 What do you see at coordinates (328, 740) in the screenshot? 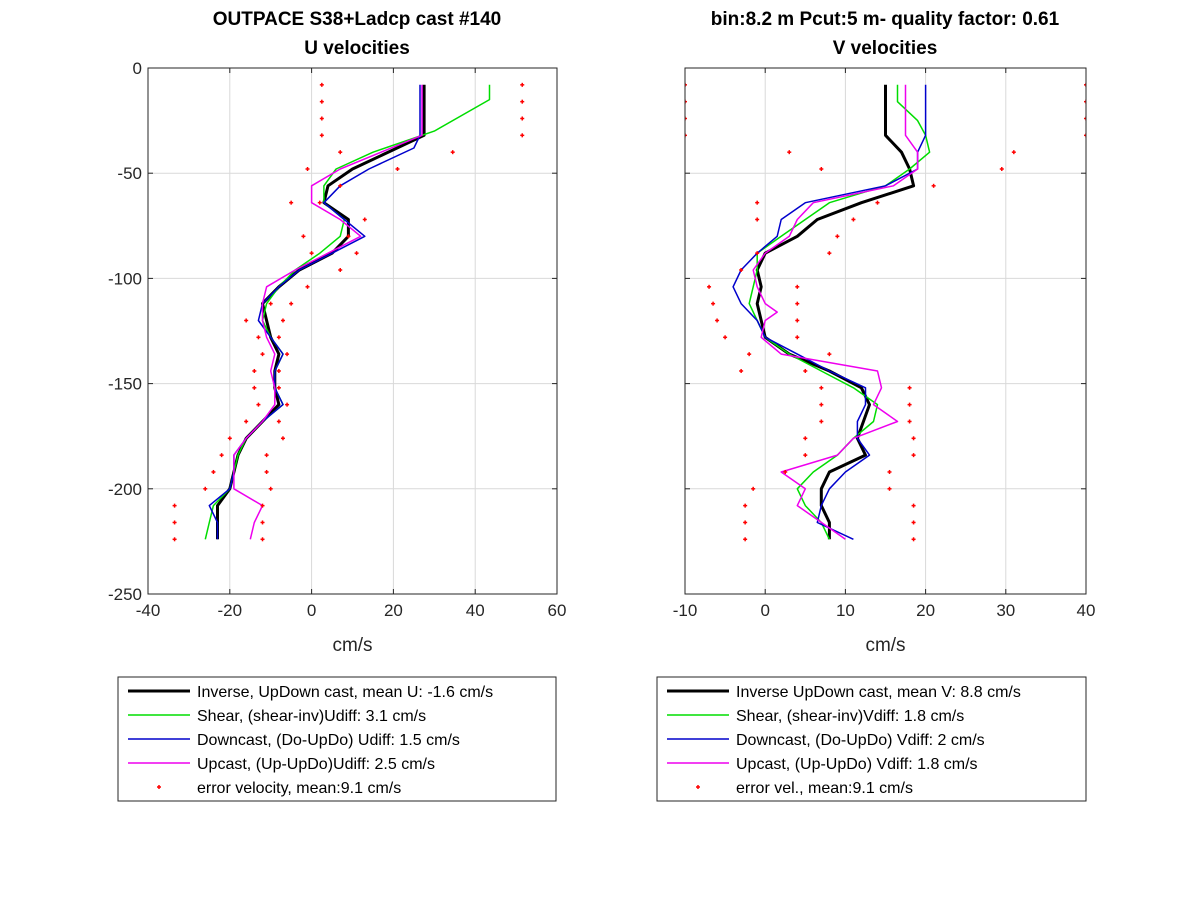
I see `legend-label: Downcast, (Do-UpDo) Udiff: 1.5 cm/s` at bounding box center [328, 740].